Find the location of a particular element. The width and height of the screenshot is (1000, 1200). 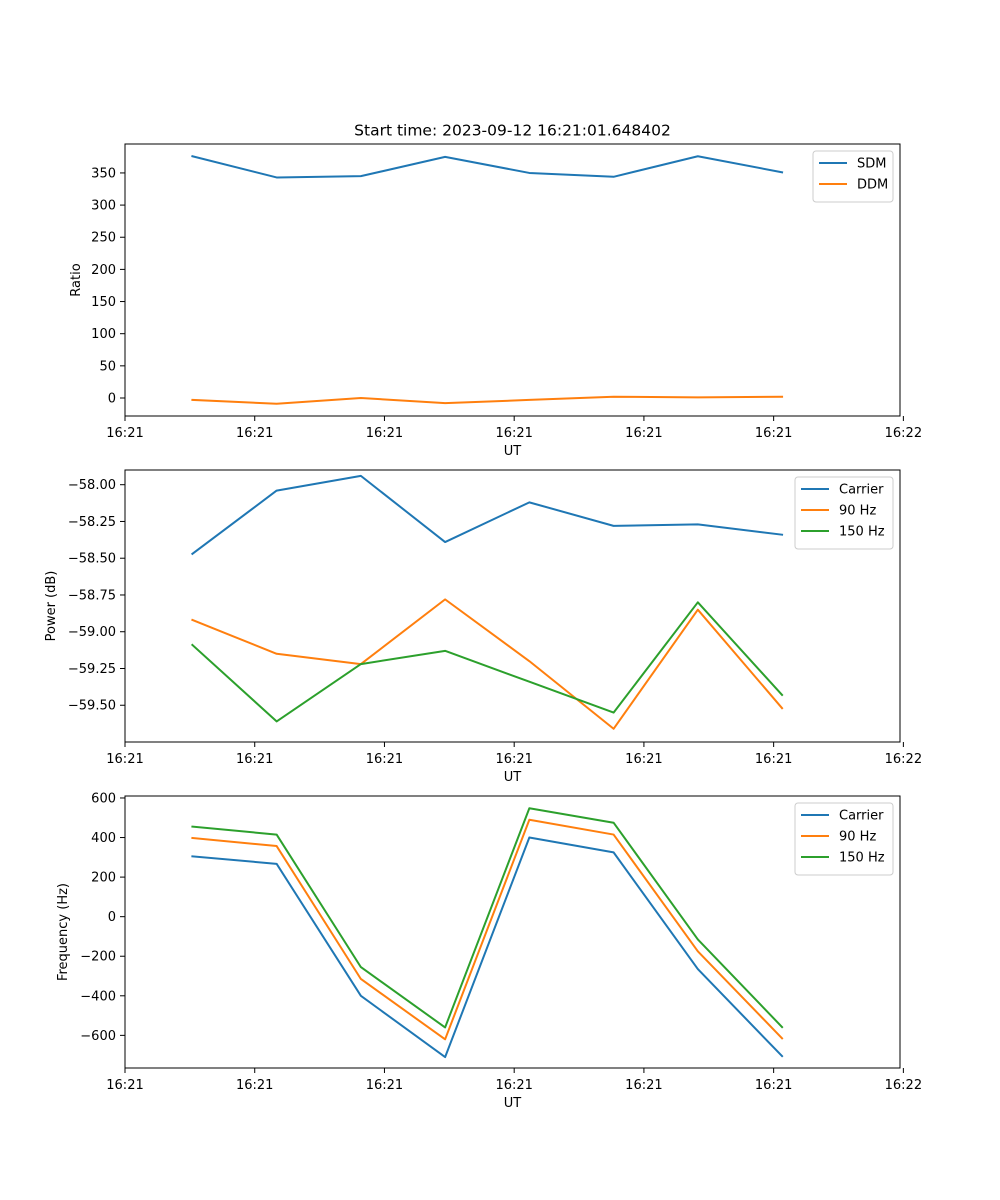

chart-2-y-tick-label: −59.25 is located at coordinates (92, 669).